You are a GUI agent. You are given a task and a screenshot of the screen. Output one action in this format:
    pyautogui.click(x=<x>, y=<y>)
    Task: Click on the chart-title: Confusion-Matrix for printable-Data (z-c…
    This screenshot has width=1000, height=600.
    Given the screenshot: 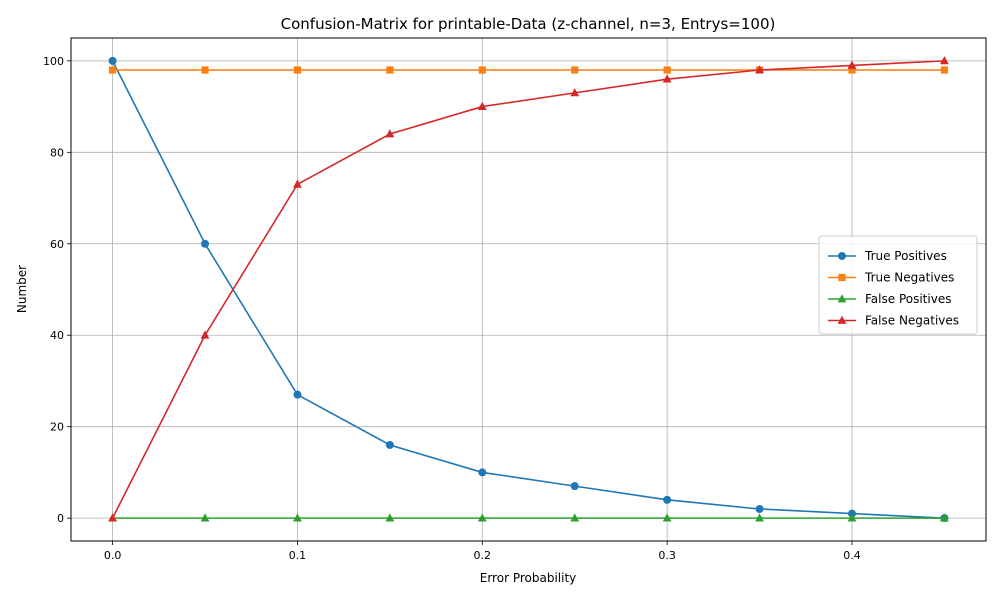 What is the action you would take?
    pyautogui.click(x=528, y=24)
    